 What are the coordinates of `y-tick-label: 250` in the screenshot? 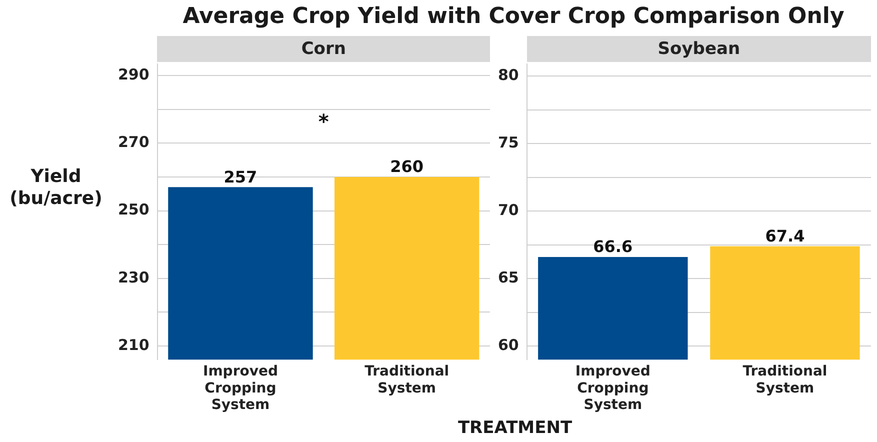 It's located at (134, 209).